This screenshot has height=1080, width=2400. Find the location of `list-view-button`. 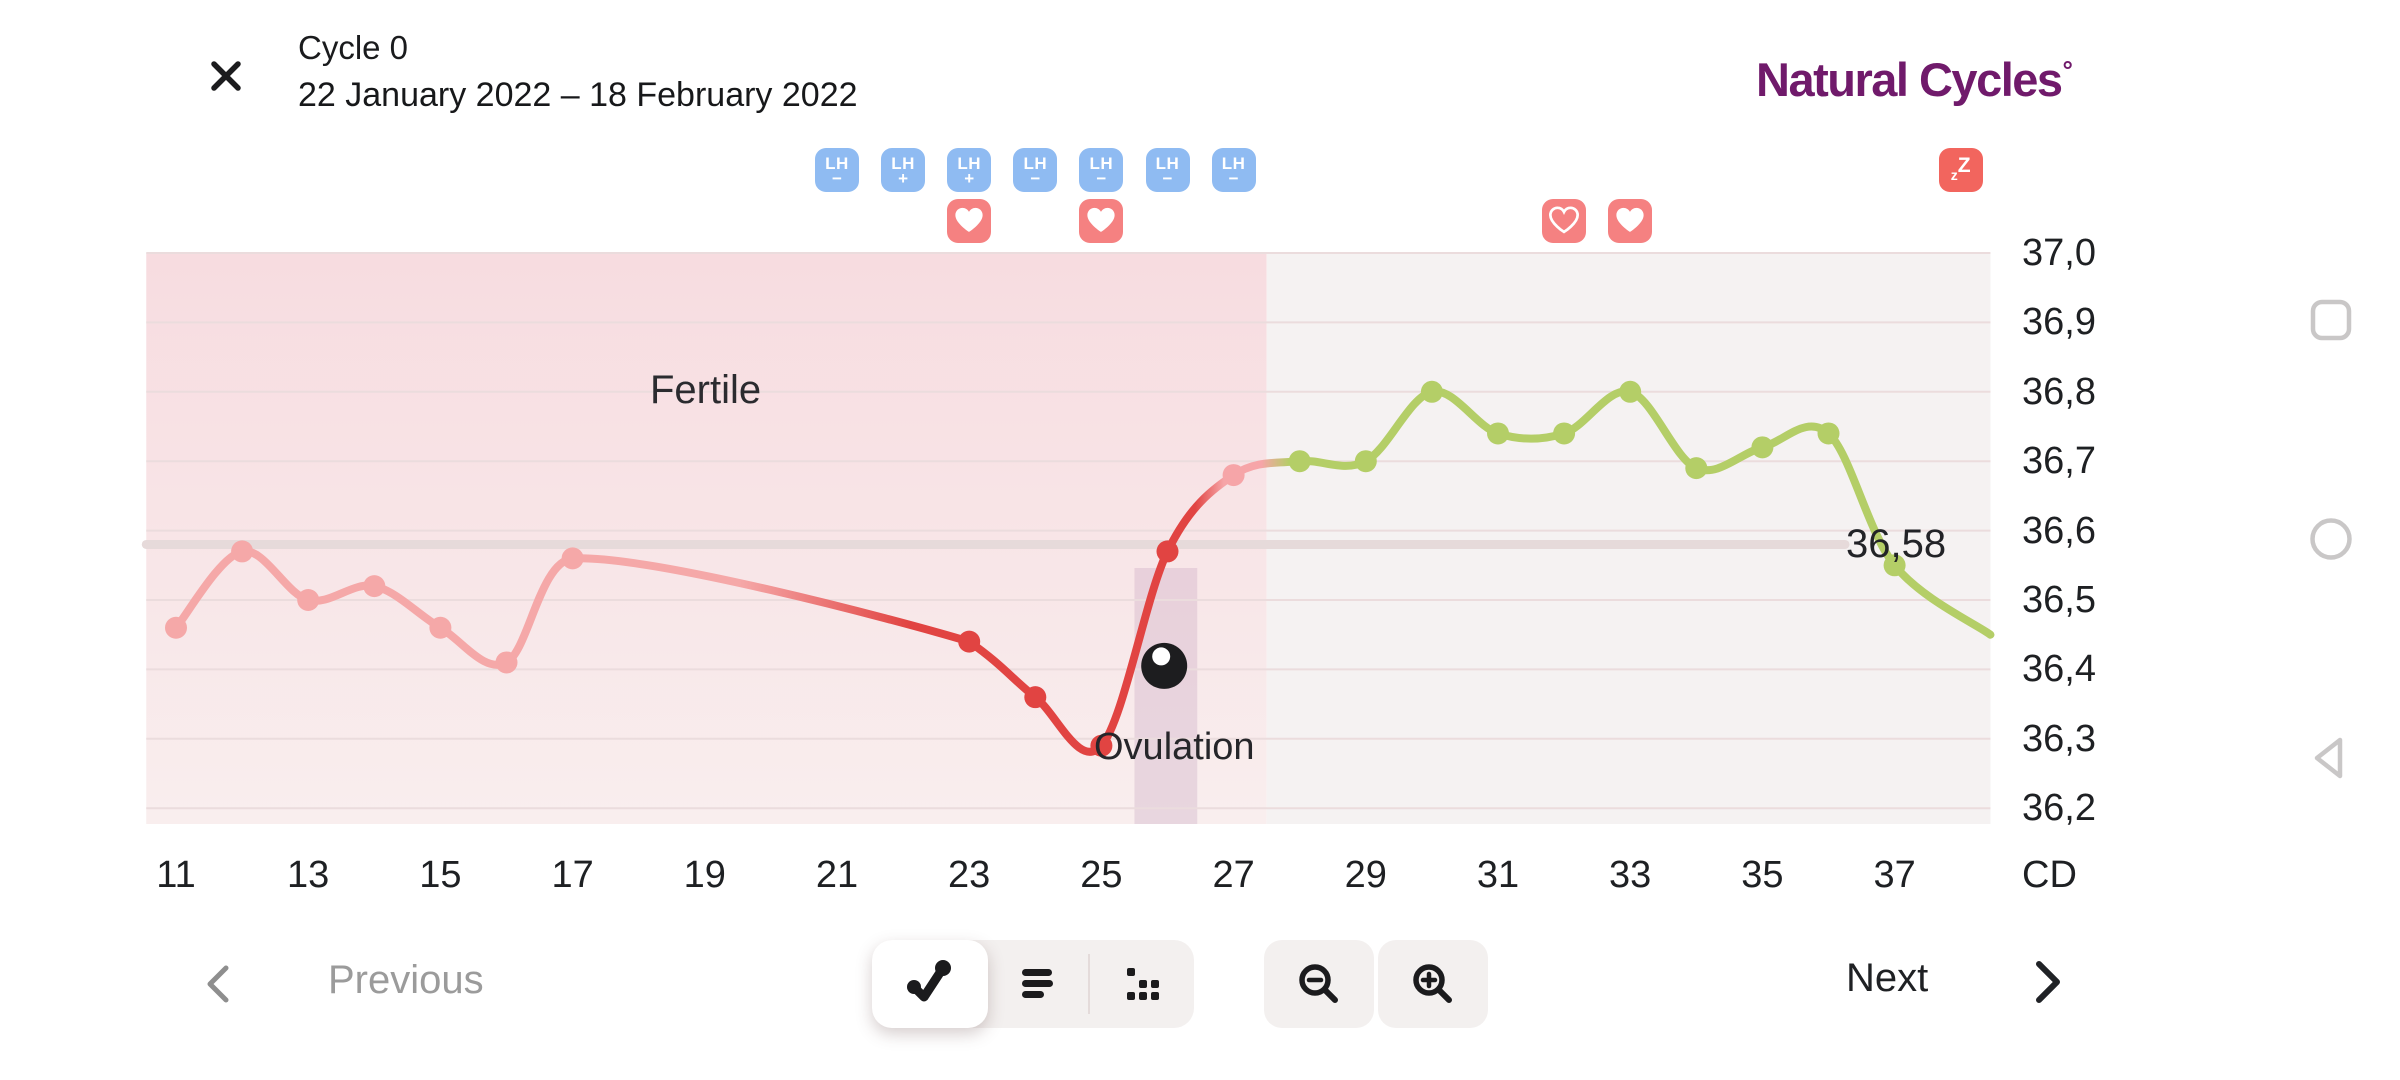

list-view-button is located at coordinates (1038, 984).